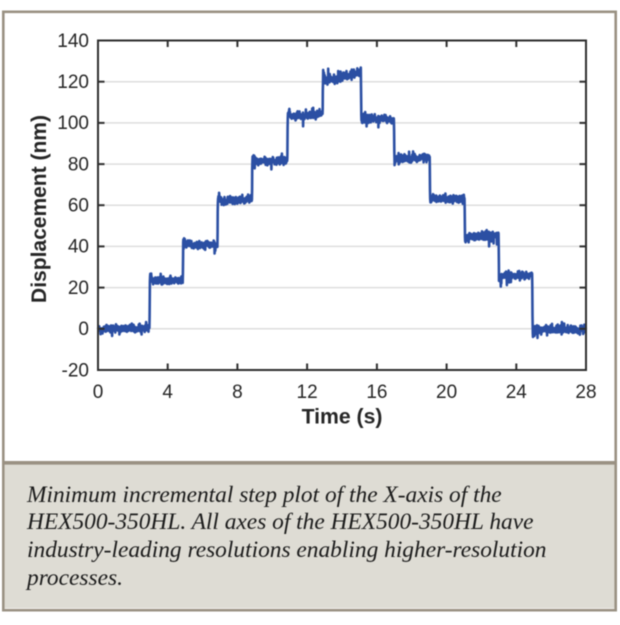 Image resolution: width=620 pixels, height=625 pixels. What do you see at coordinates (376, 392) in the screenshot?
I see `svg-text: 16` at bounding box center [376, 392].